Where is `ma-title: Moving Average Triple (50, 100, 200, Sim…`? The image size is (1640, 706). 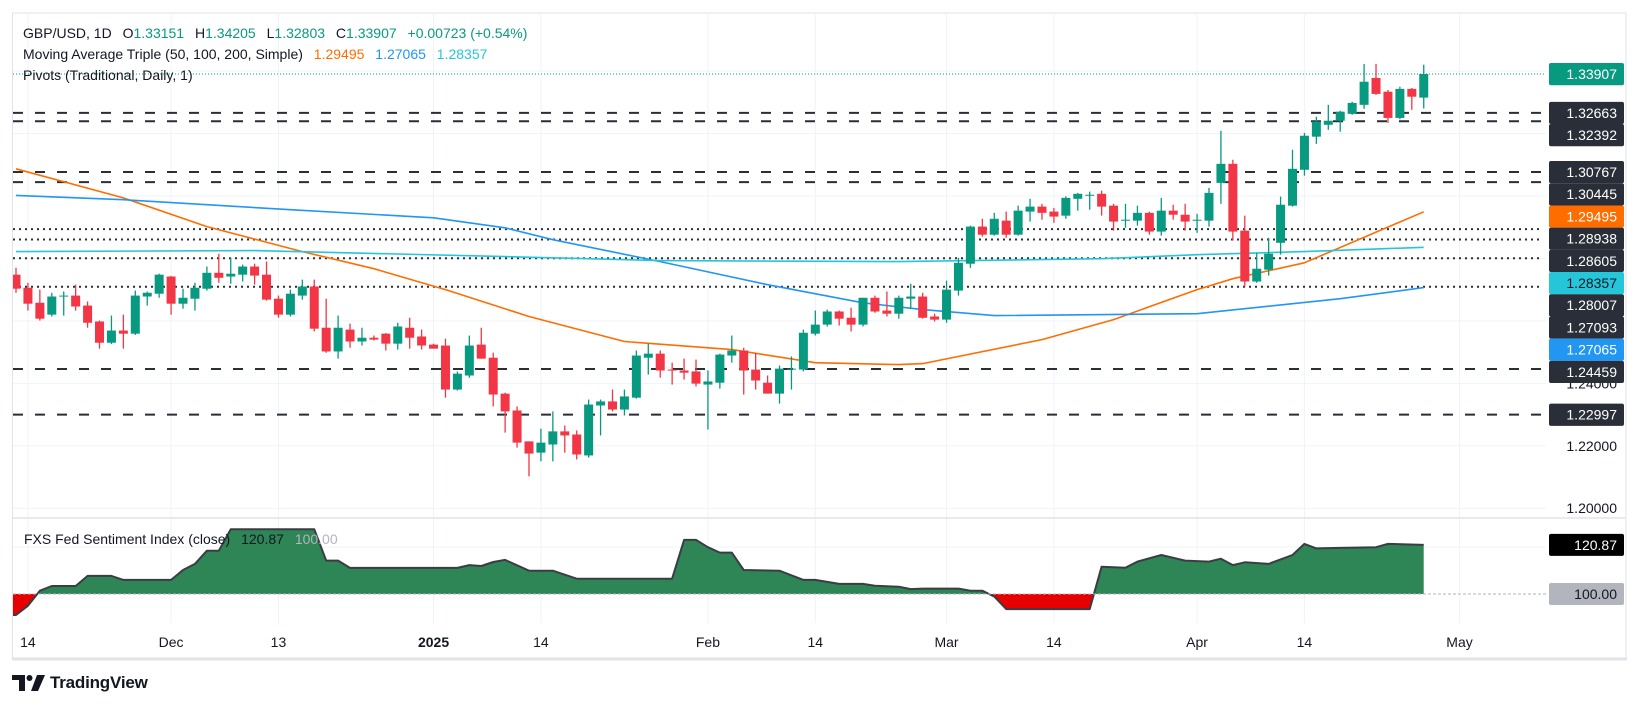
ma-title: Moving Average Triple (50, 100, 200, Sim… is located at coordinates (163, 54).